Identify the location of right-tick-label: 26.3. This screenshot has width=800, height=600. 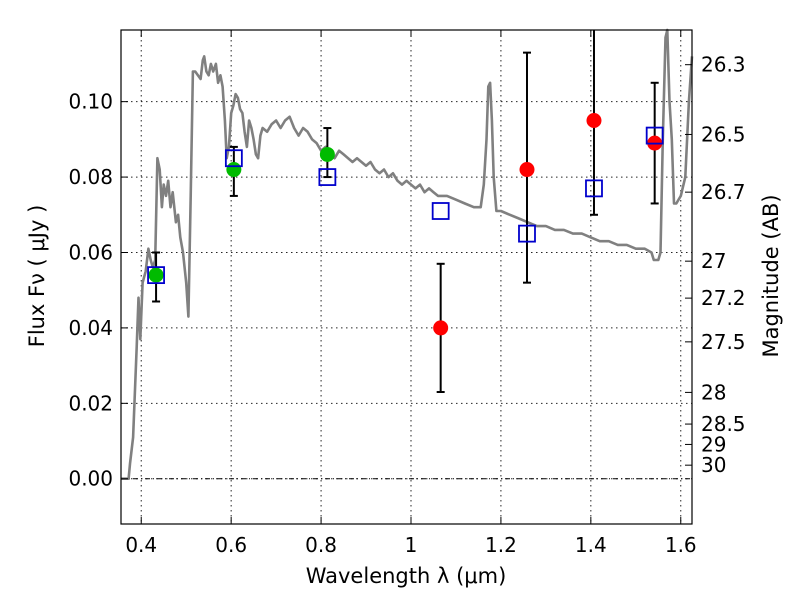
(723, 65).